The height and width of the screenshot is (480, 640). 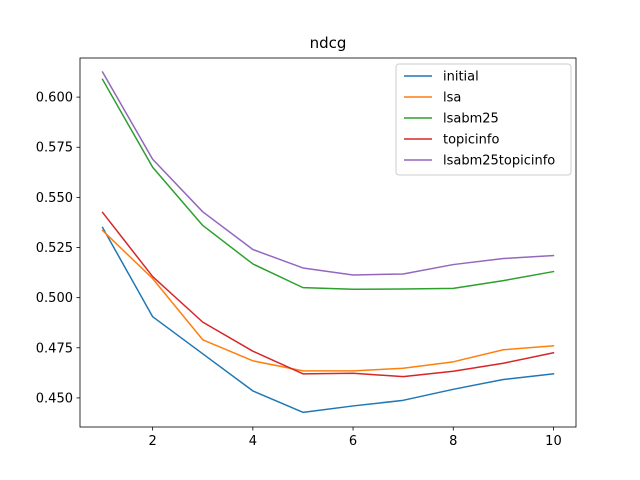 I want to click on y-tick-label: 0.575, so click(x=54, y=148).